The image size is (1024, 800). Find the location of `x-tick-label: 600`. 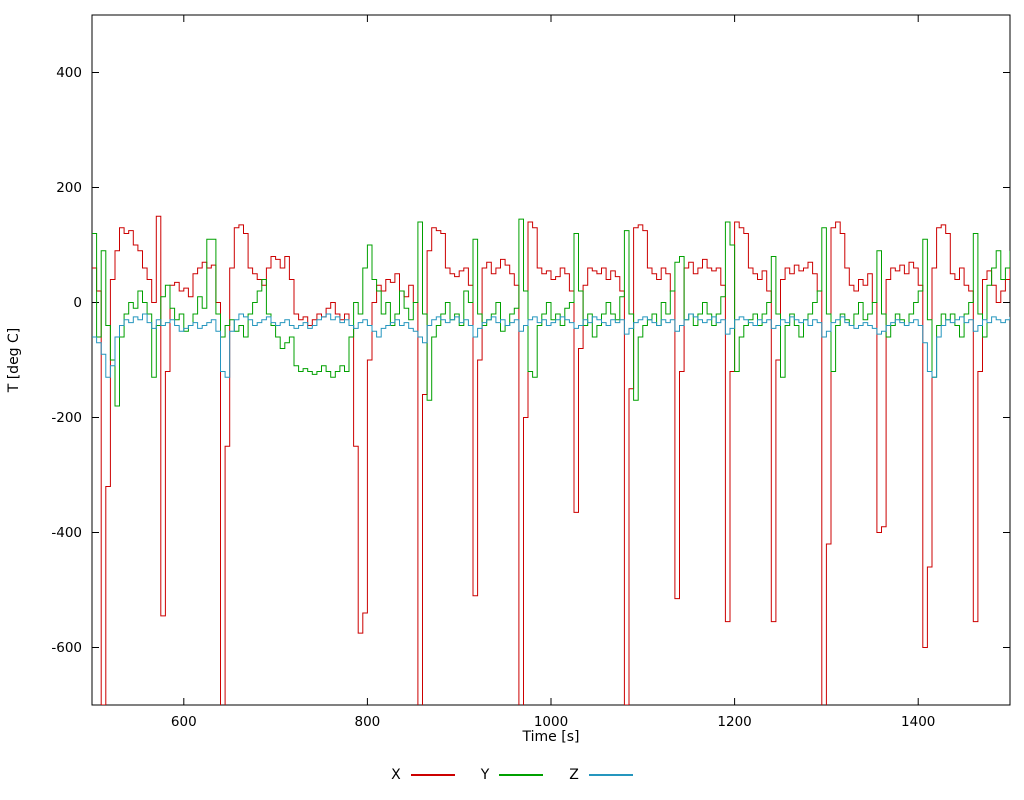

x-tick-label: 600 is located at coordinates (184, 722).